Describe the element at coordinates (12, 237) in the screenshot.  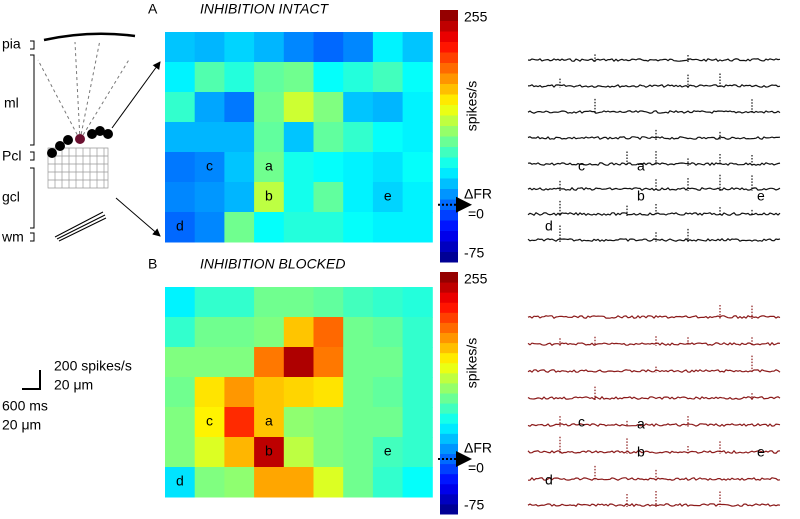
I see `layer-label: wm` at that location.